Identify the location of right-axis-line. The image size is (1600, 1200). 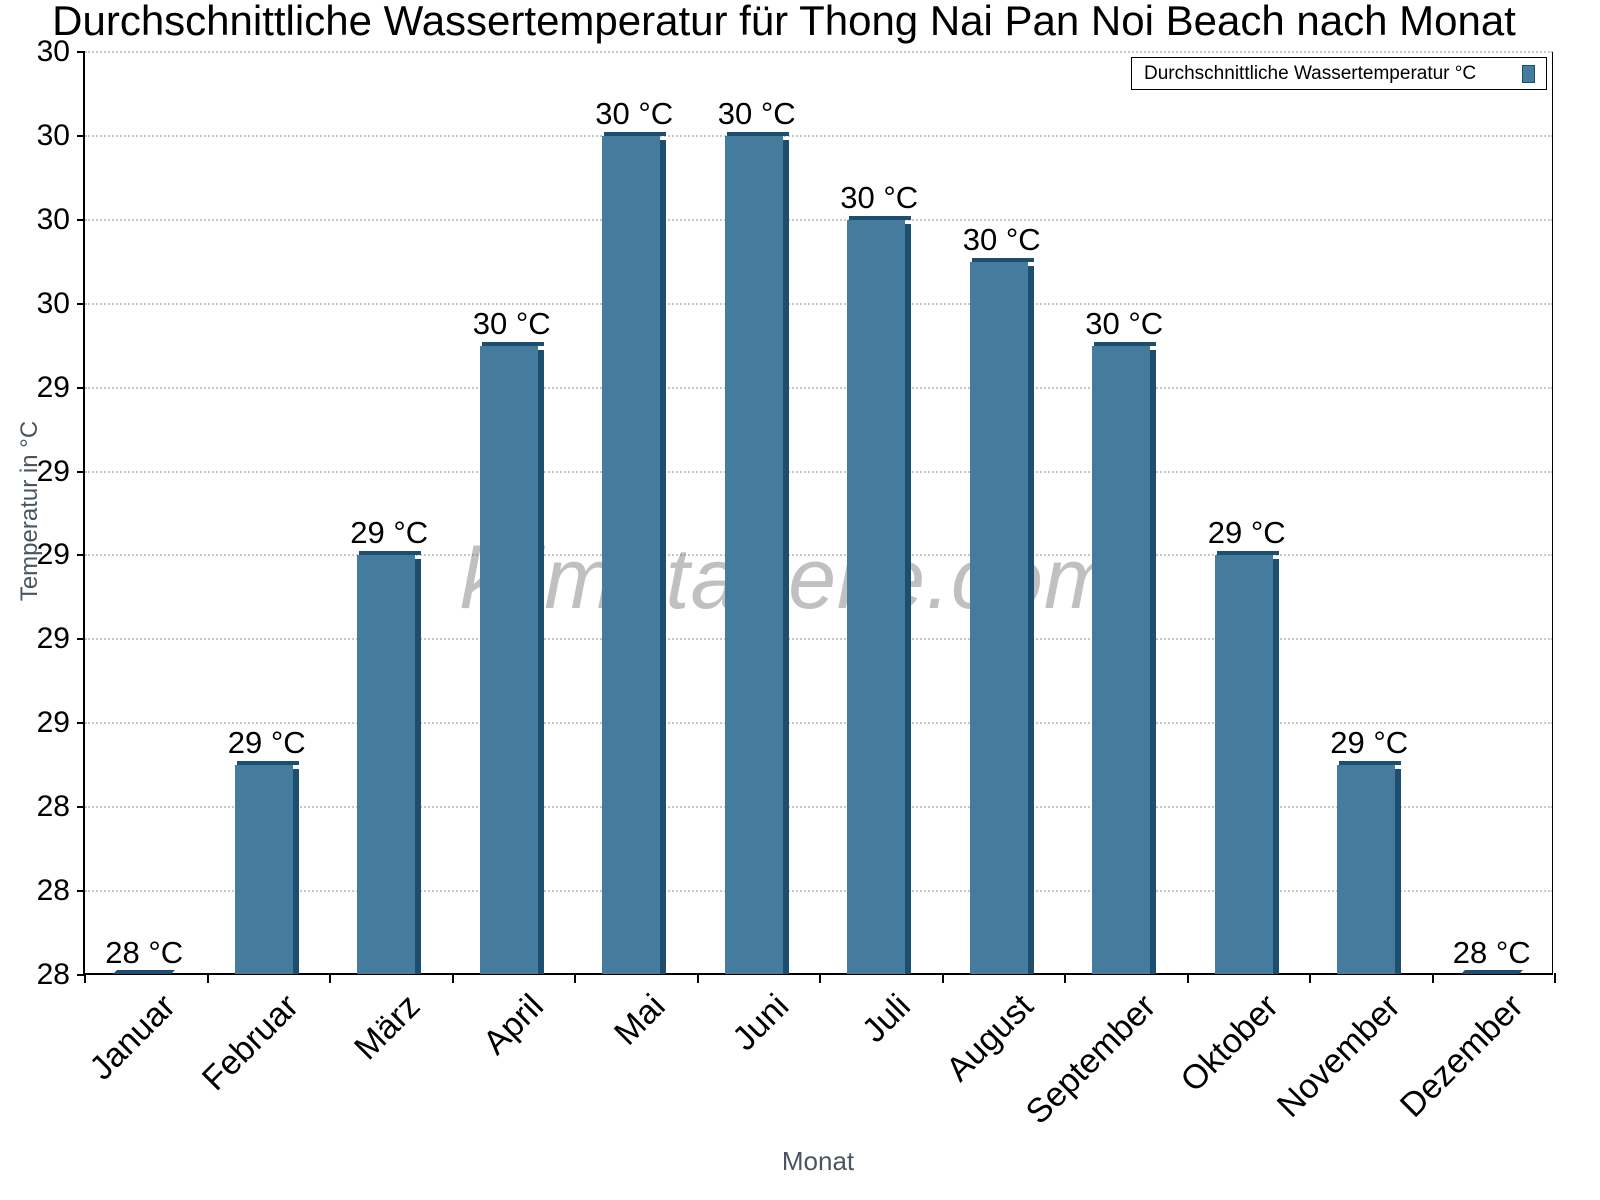
(1552, 513).